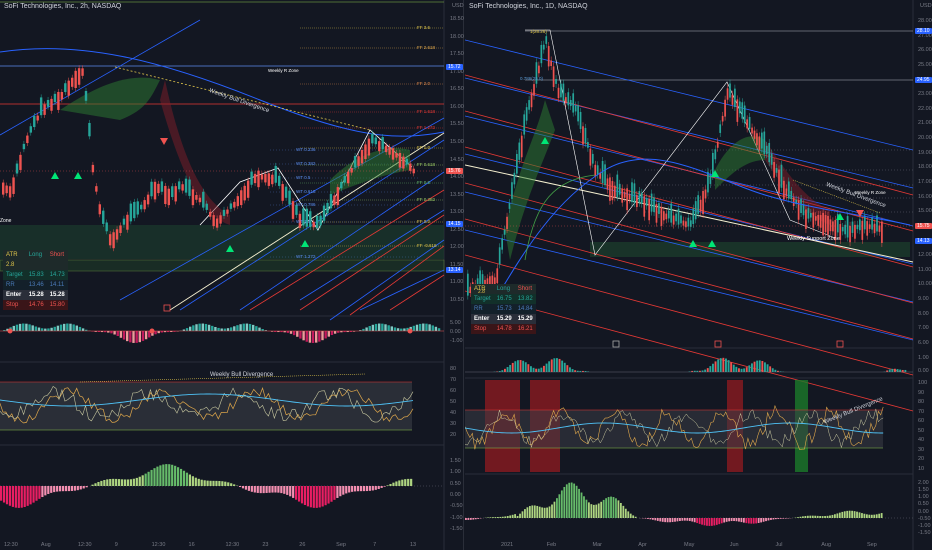 The width and height of the screenshot is (932, 550). Describe the element at coordinates (923, 511) in the screenshot. I see `axis-tick-label: 0.00` at that location.